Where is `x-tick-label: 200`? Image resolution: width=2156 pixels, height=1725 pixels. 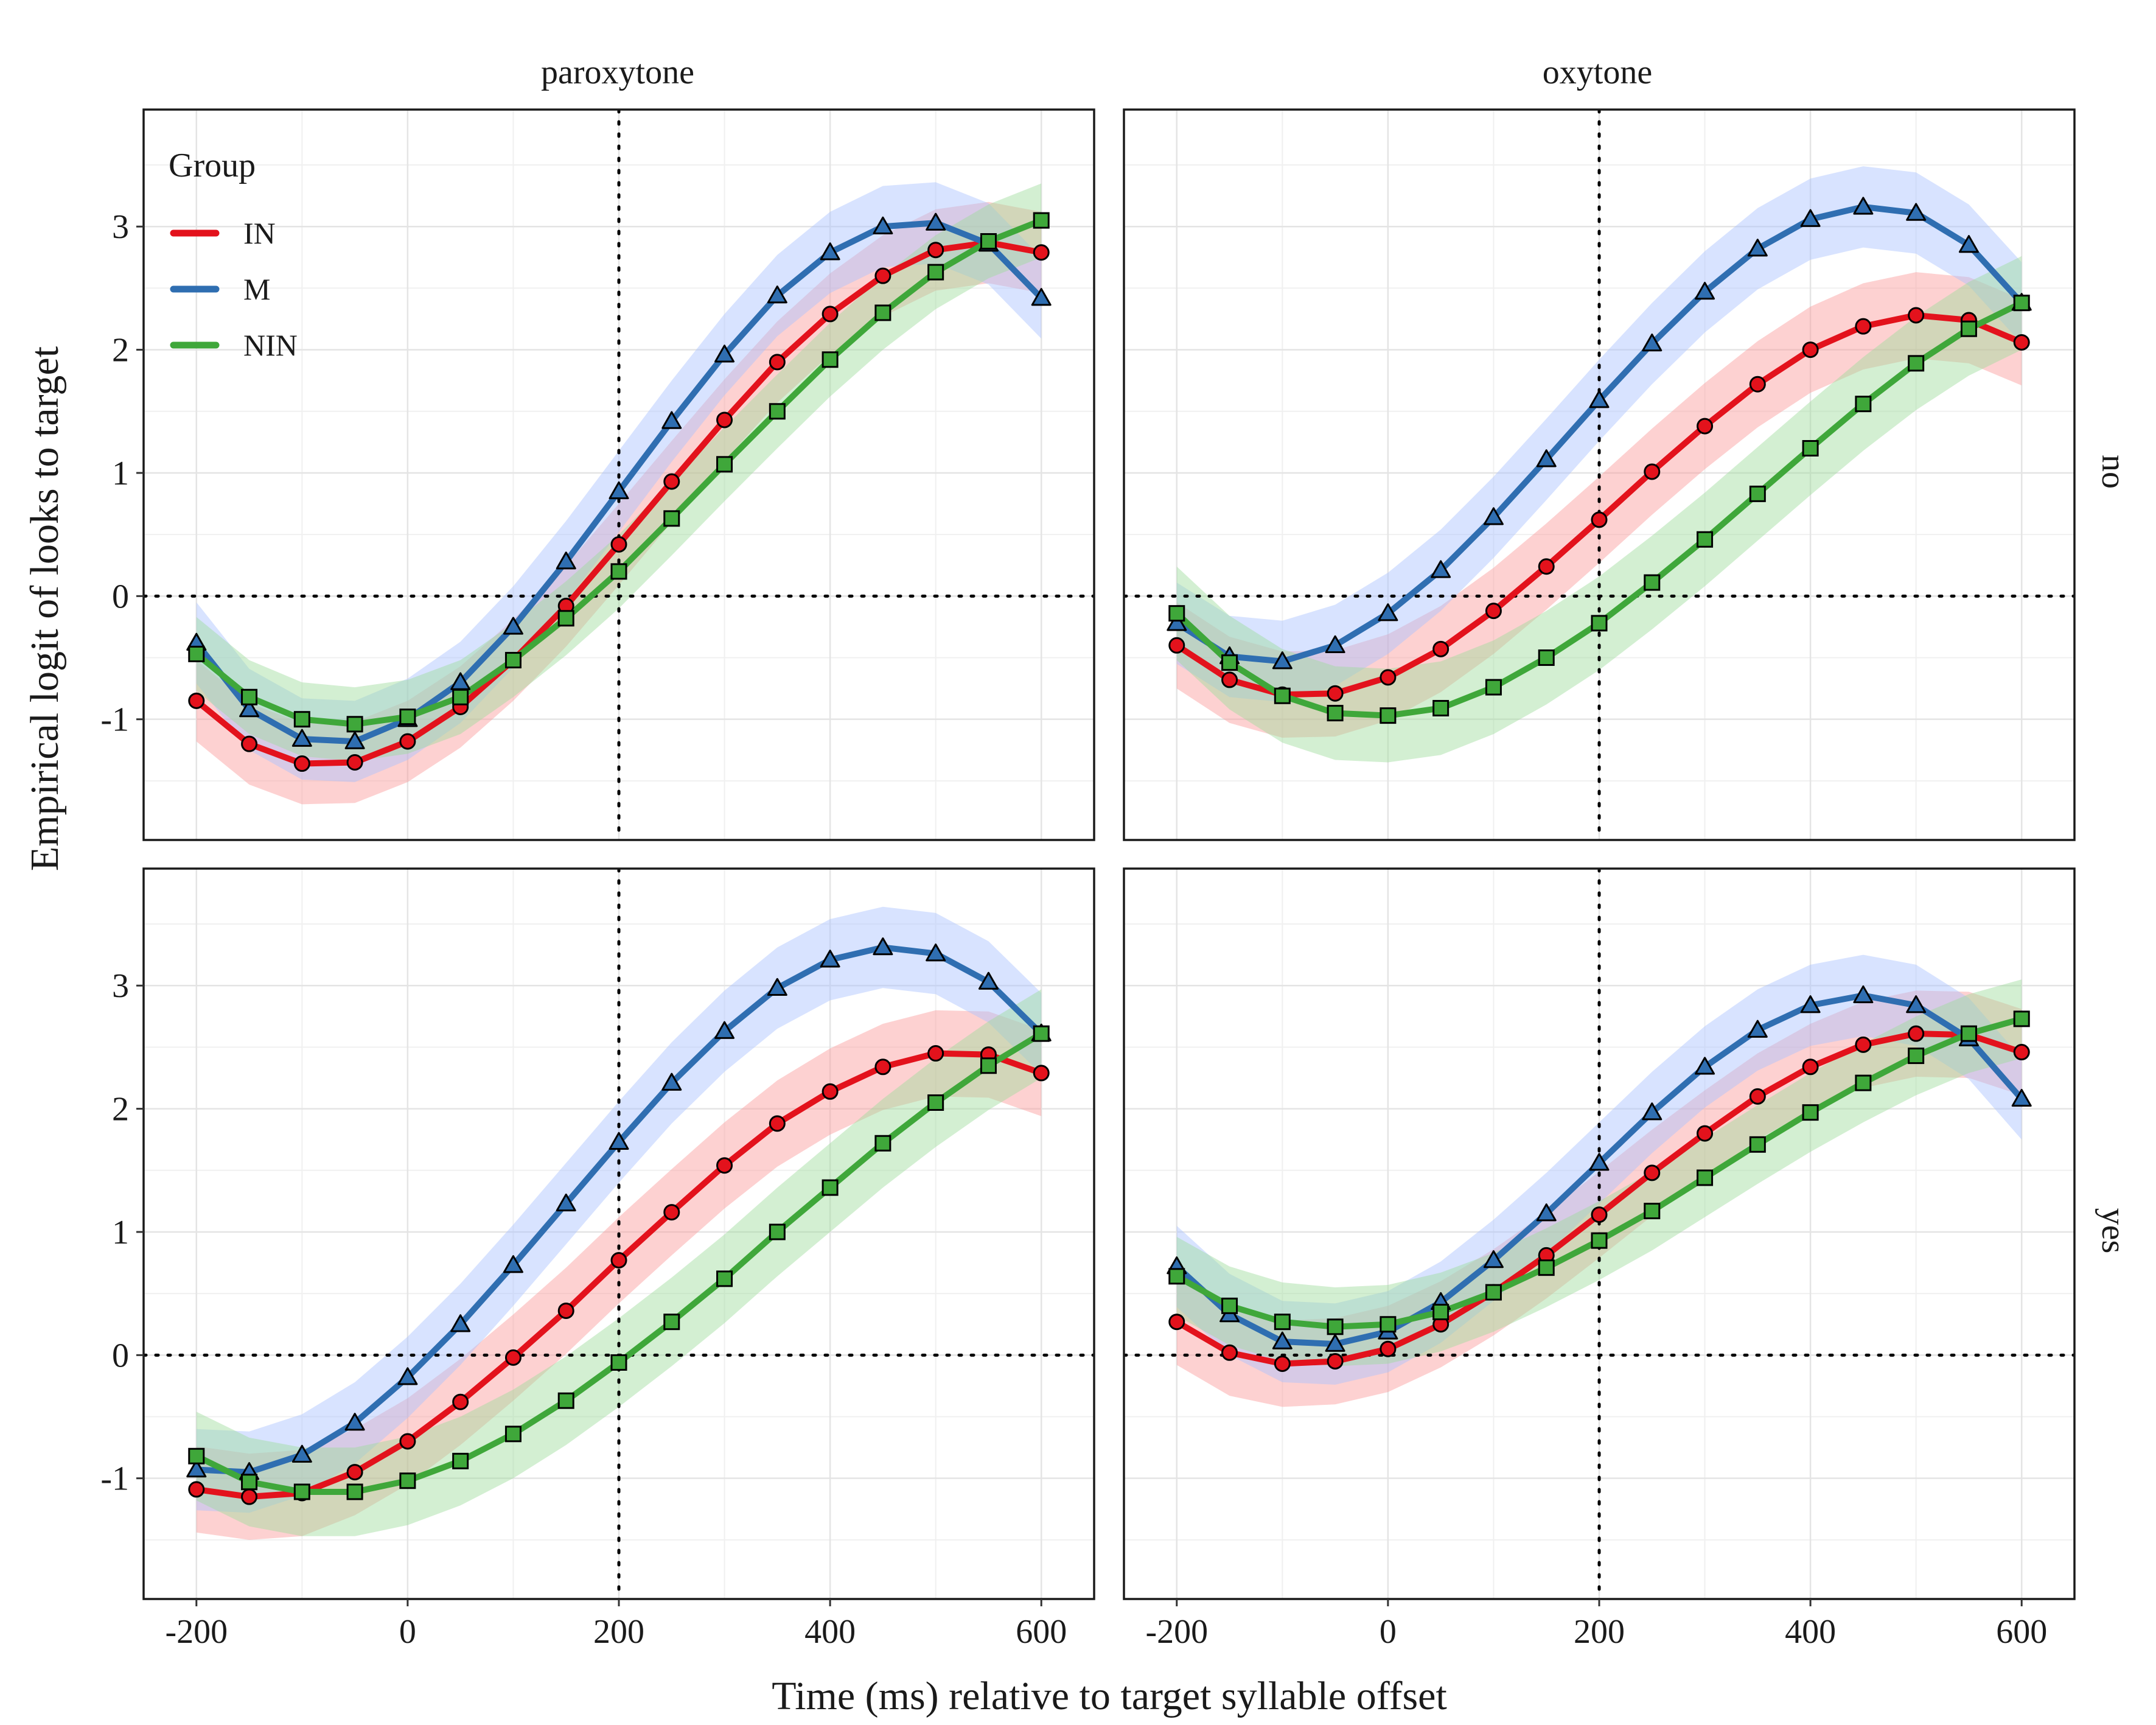 x-tick-label: 200 is located at coordinates (1599, 1632).